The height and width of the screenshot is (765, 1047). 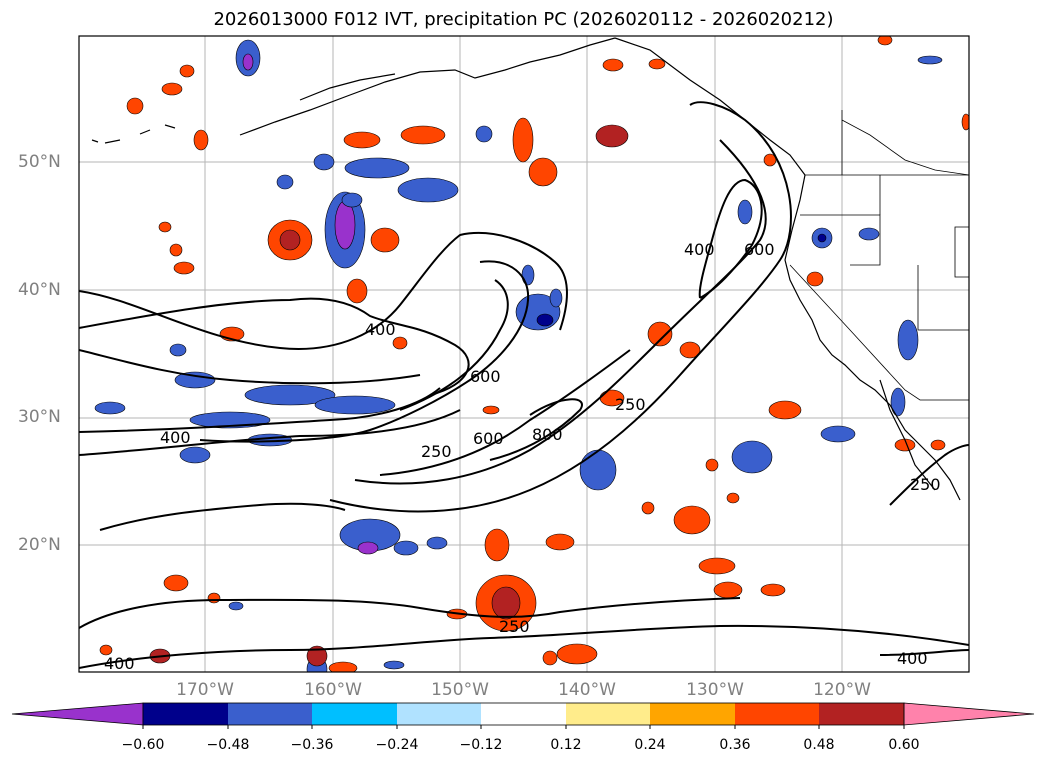 I want to click on lon-label-140w: 140°W, so click(x=587, y=690).